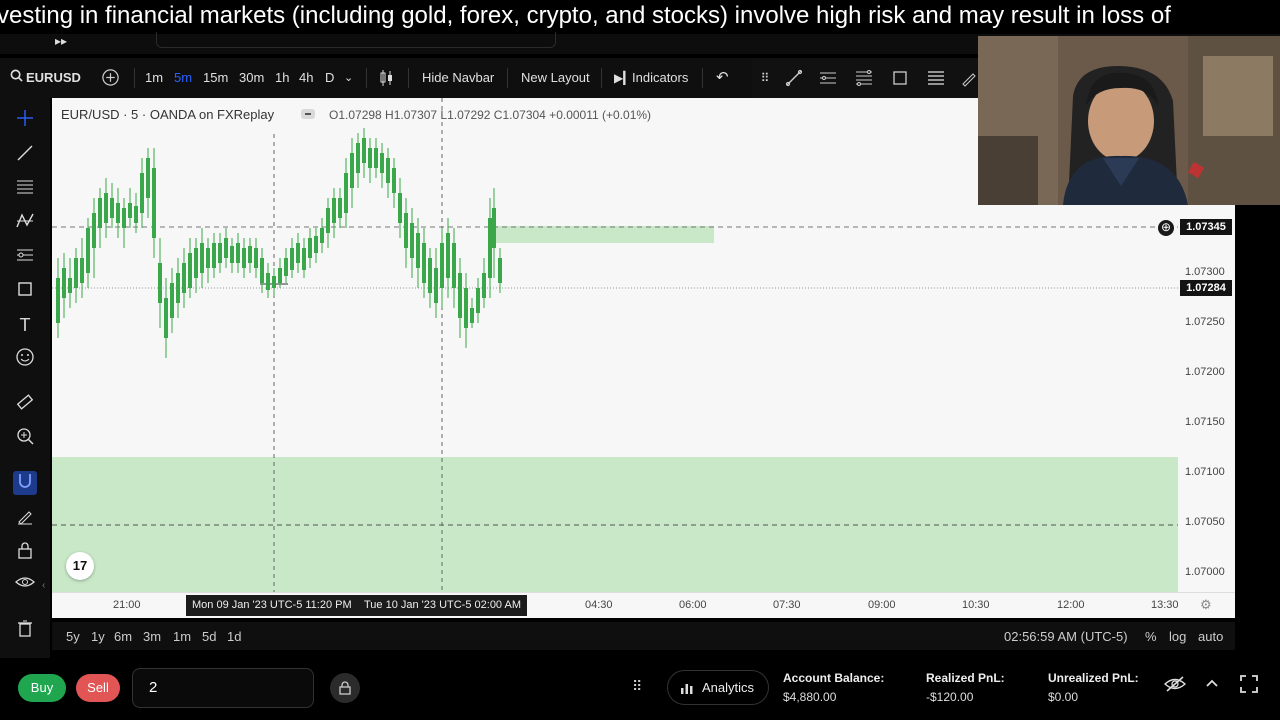 The image size is (1280, 720). I want to click on stay-in-drawing-icon, so click(25, 518).